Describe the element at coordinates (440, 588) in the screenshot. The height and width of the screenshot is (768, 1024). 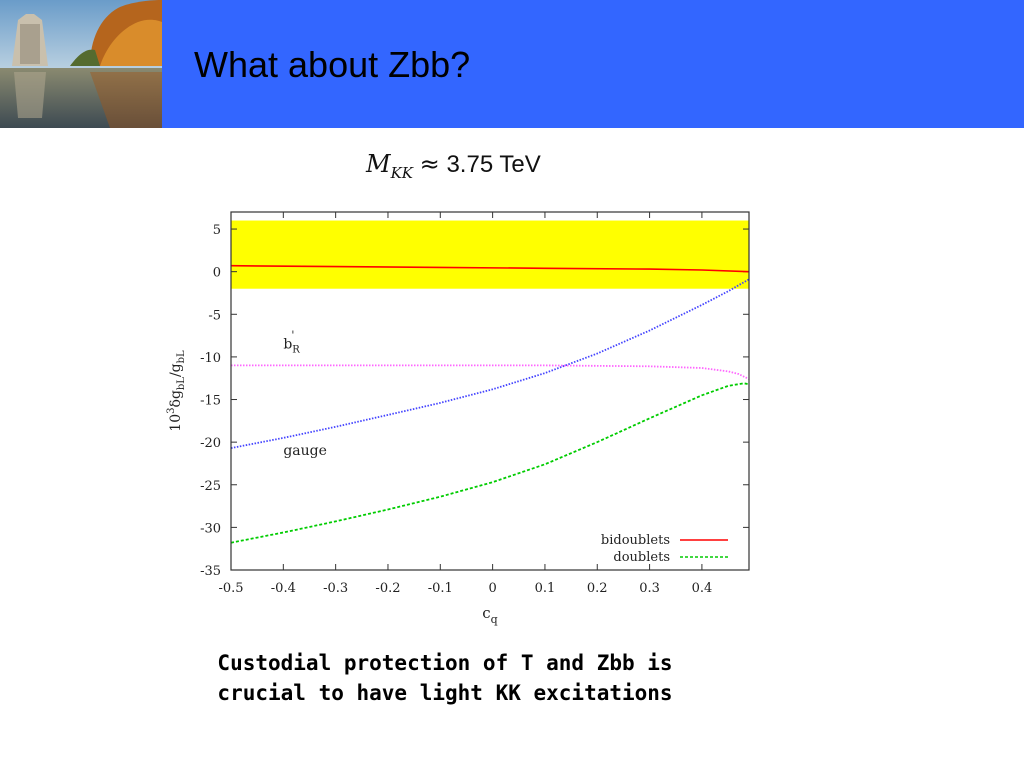
I see `x-tick-label: -0.1` at that location.